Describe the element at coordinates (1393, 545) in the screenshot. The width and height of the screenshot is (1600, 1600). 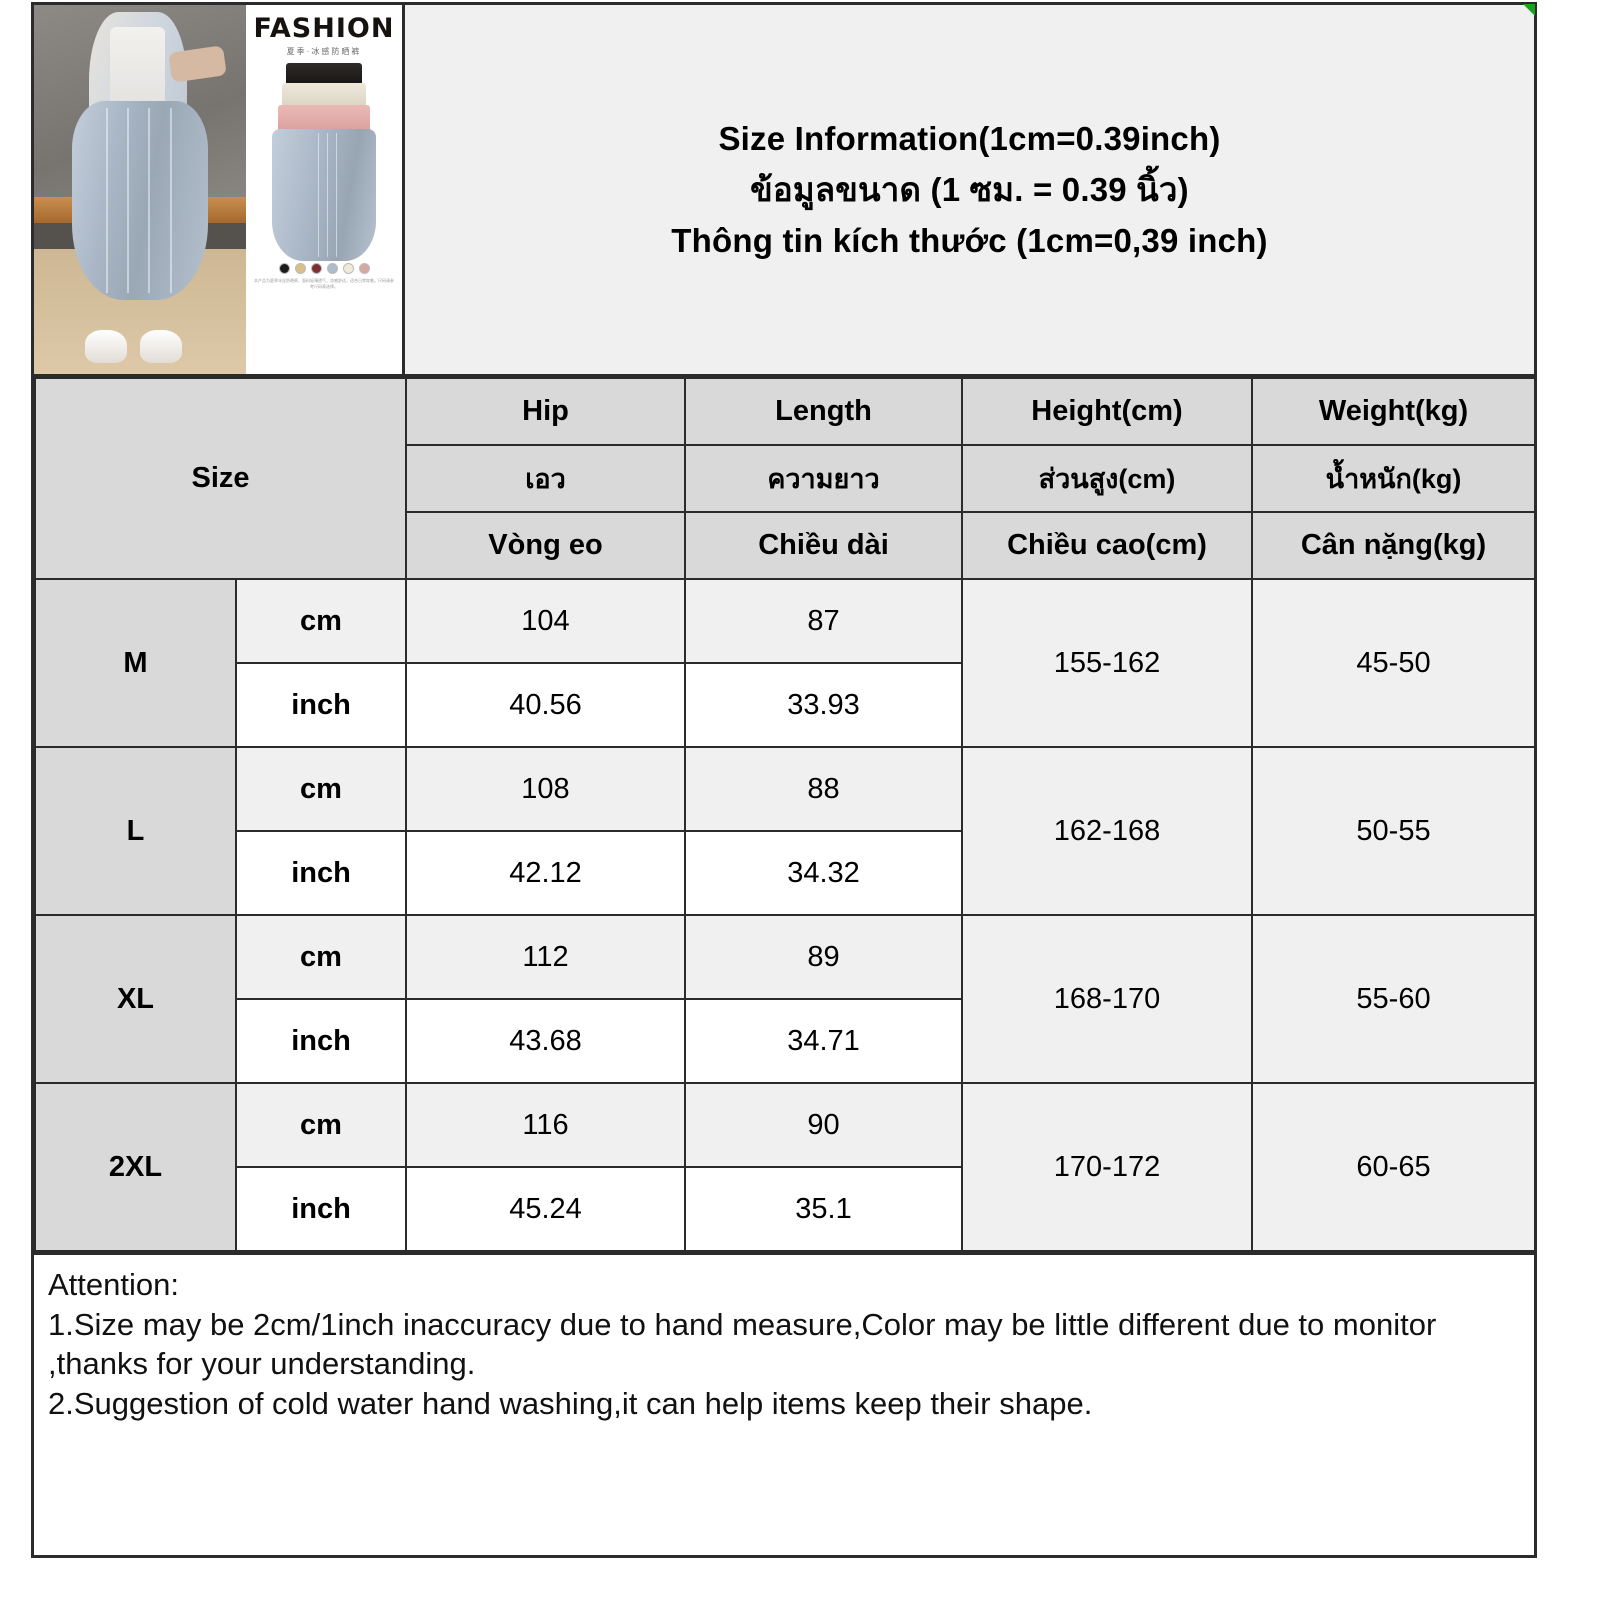
I see `header-weight-vi: Cân nặng(kg)` at that location.